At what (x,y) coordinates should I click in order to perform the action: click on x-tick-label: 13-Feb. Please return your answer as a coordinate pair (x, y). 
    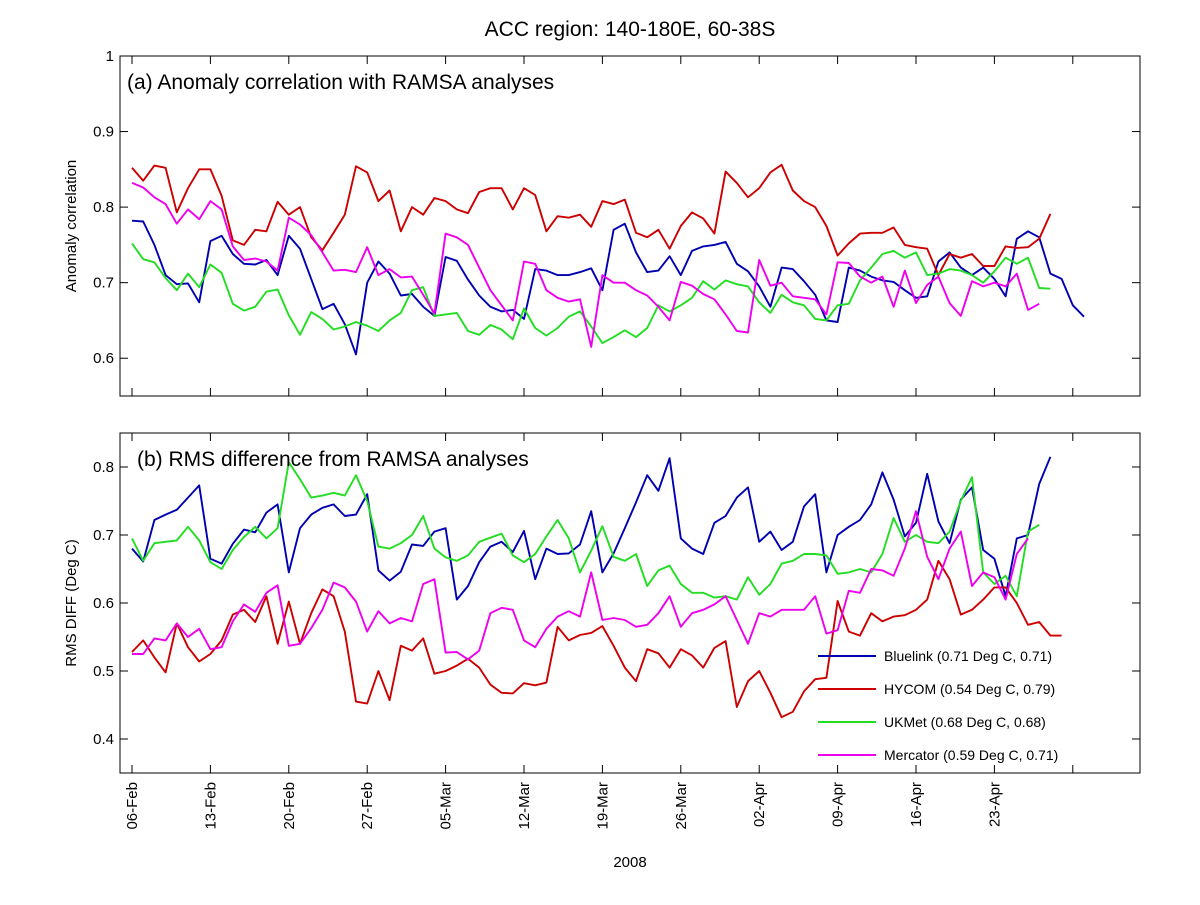
    Looking at the image, I should click on (210, 806).